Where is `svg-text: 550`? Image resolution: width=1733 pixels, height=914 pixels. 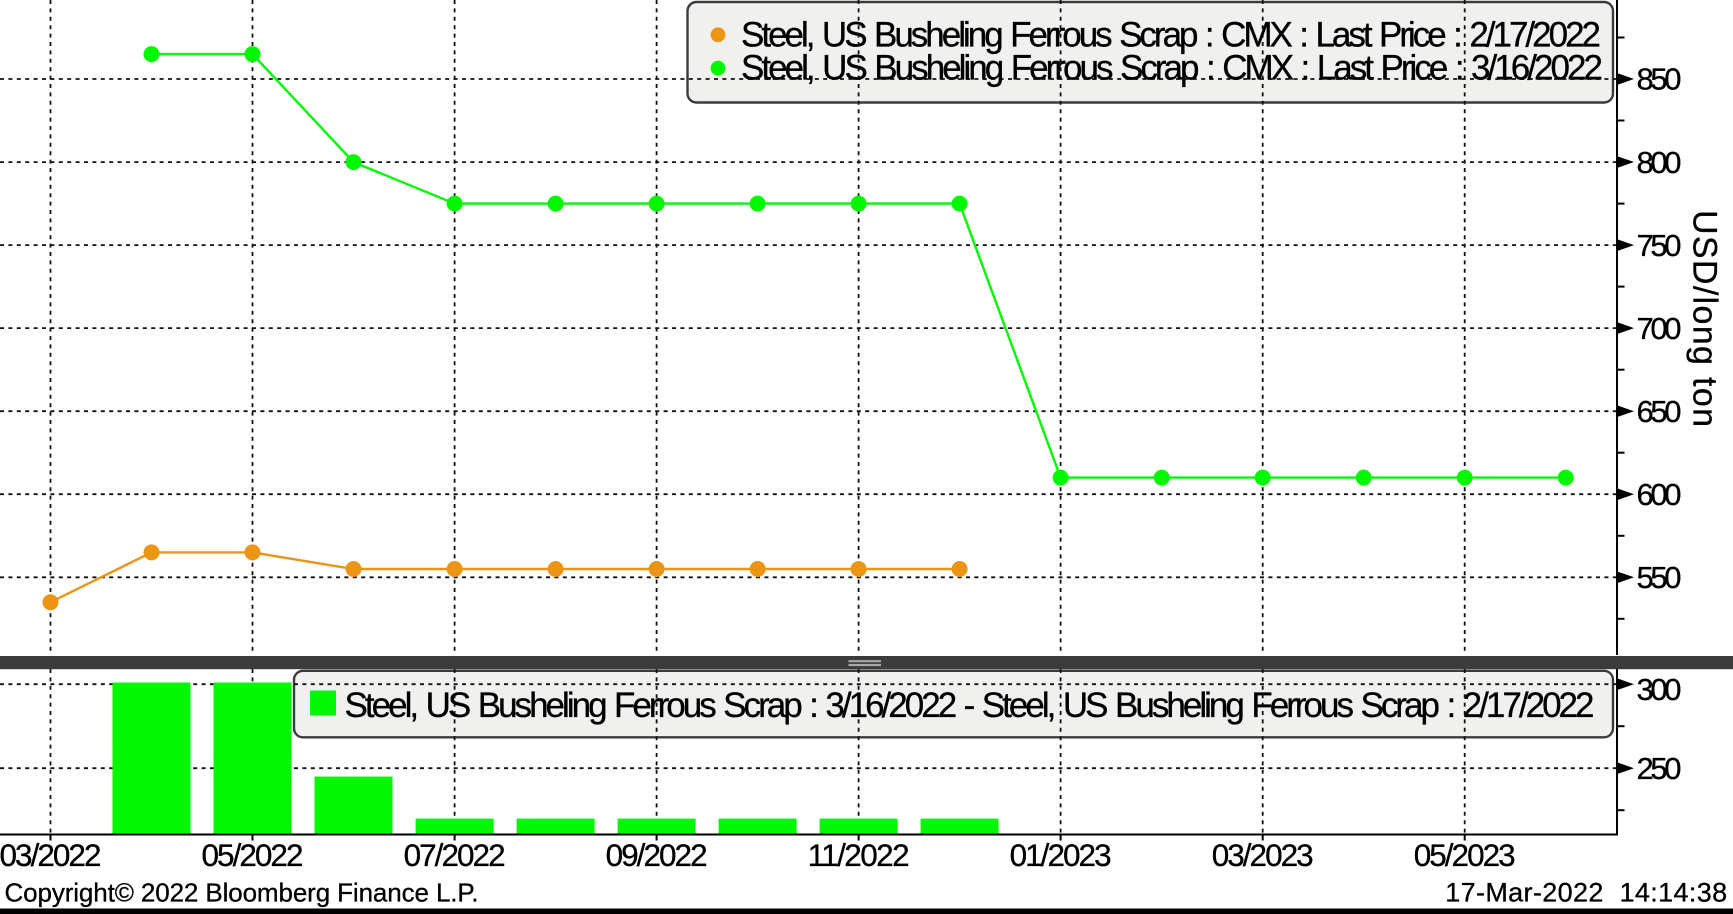
svg-text: 550 is located at coordinates (1659, 577).